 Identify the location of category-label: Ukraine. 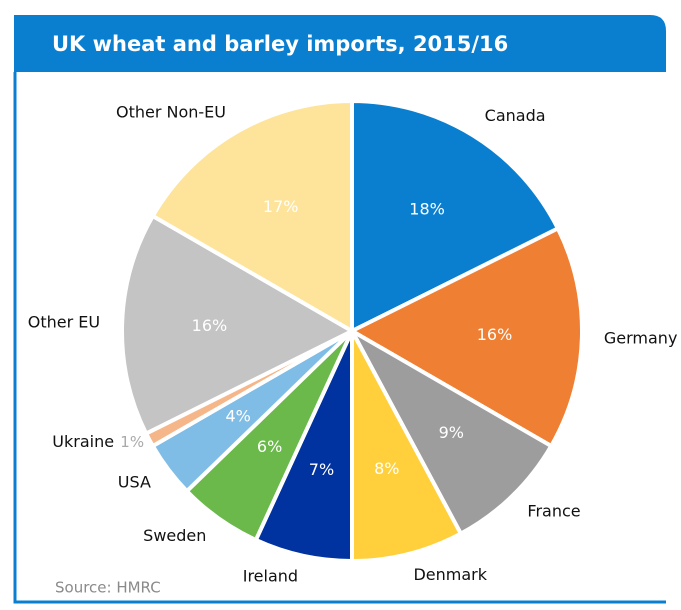
(83, 441).